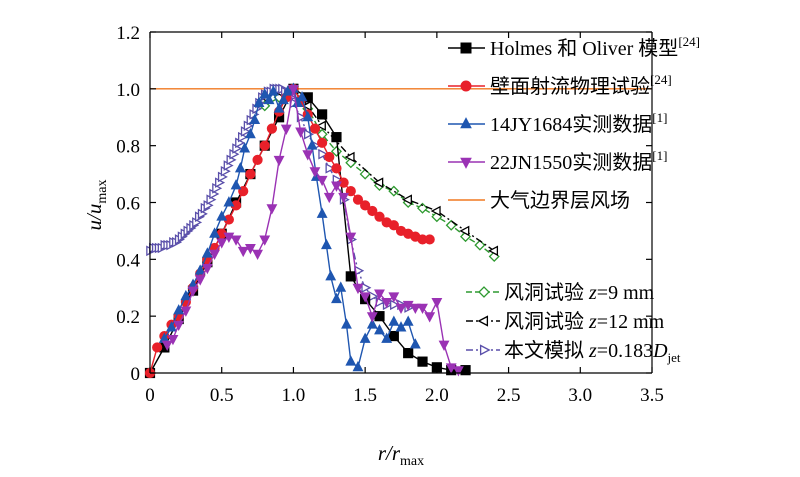 Image resolution: width=800 pixels, height=477 pixels. I want to click on legend-label: 壁面射流物理试验[24], so click(581, 85).